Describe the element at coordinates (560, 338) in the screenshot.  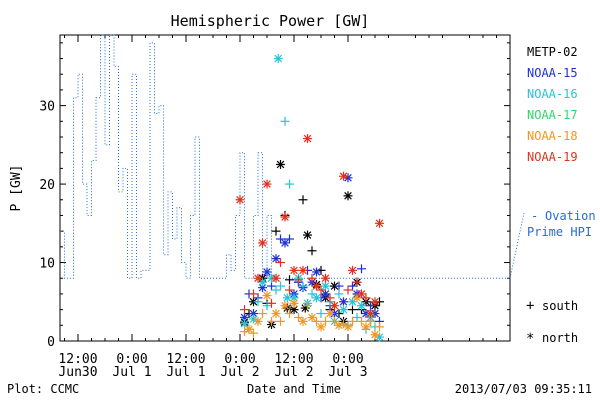
I see `north-legend-label: north` at that location.